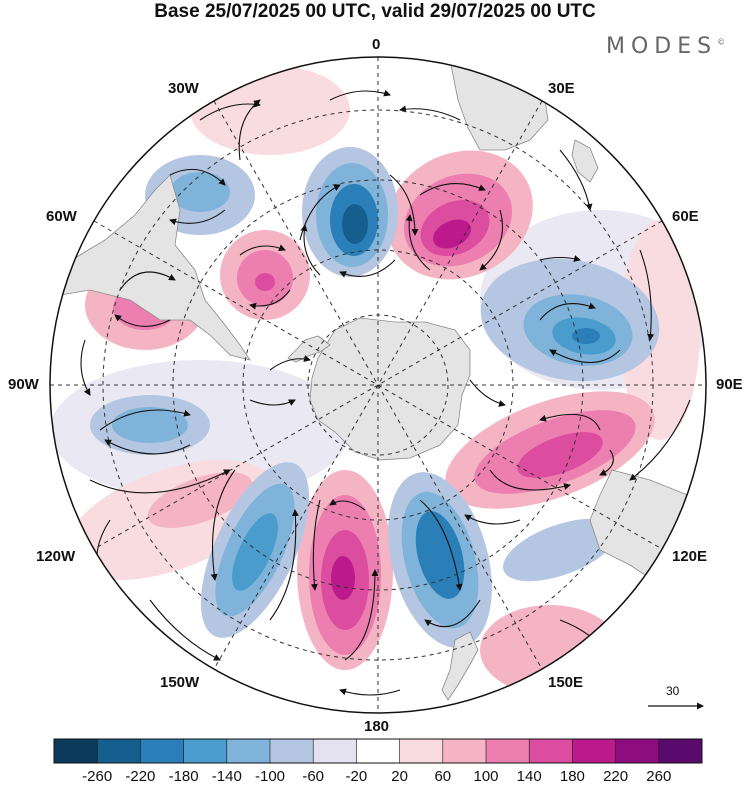 The height and width of the screenshot is (785, 750). What do you see at coordinates (659, 776) in the screenshot?
I see `colorbar-tick-label: 260` at bounding box center [659, 776].